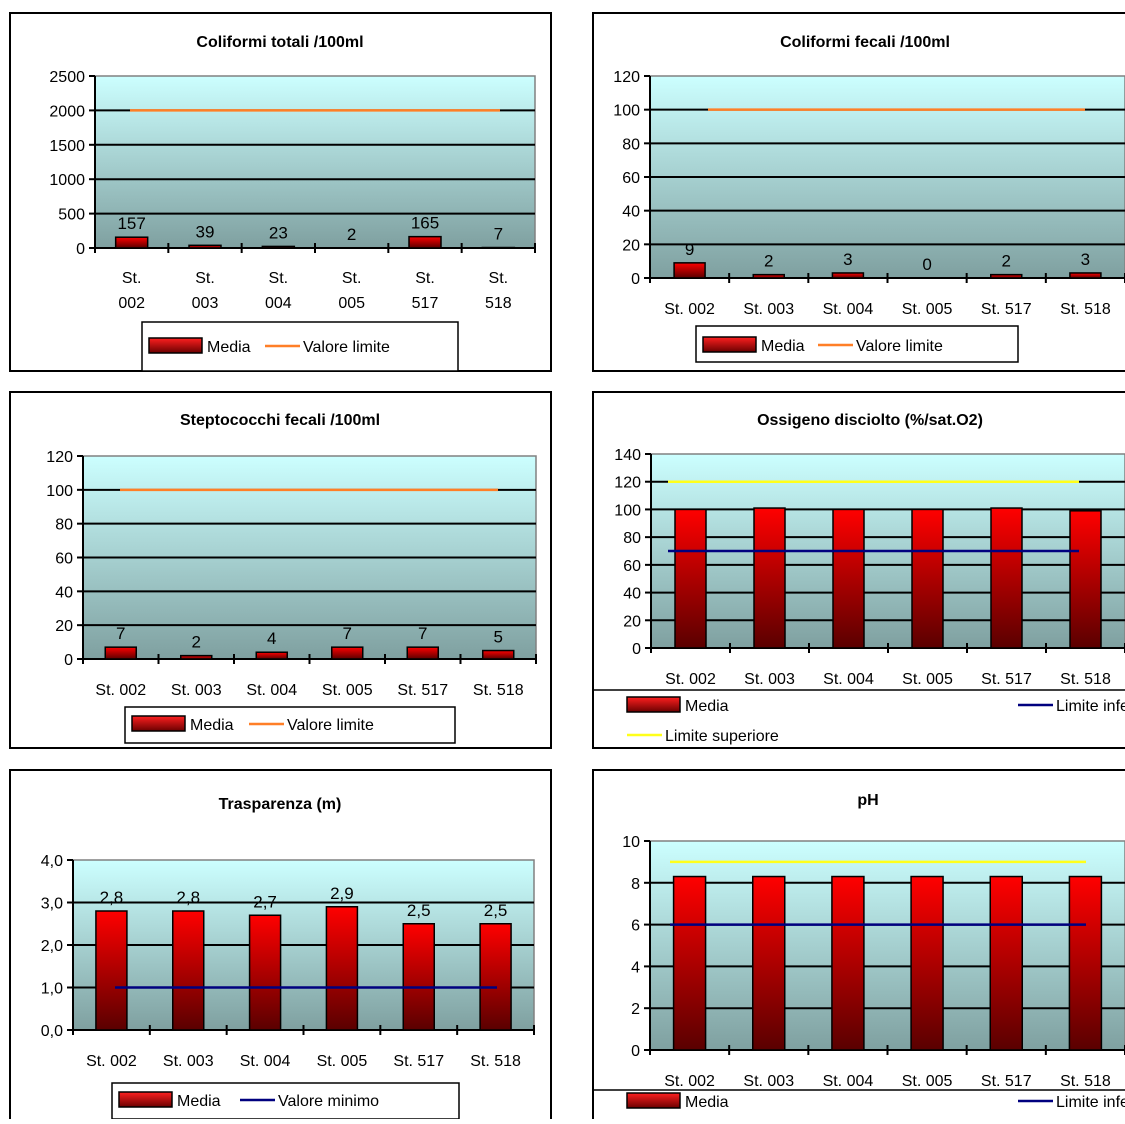 The image size is (1125, 1124). What do you see at coordinates (112, 897) in the screenshot?
I see `data-label: 2,8` at bounding box center [112, 897].